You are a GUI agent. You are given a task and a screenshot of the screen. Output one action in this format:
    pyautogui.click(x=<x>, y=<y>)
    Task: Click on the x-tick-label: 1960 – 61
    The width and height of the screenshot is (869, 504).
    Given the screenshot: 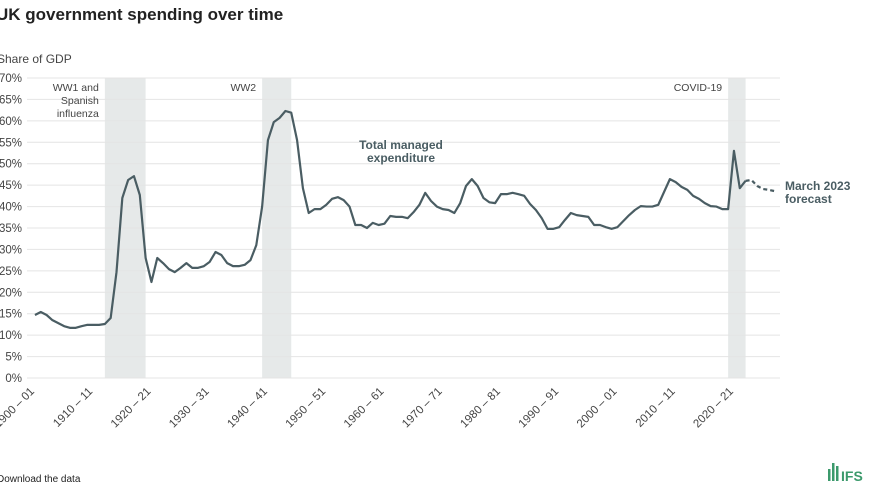 What is the action you would take?
    pyautogui.click(x=364, y=408)
    